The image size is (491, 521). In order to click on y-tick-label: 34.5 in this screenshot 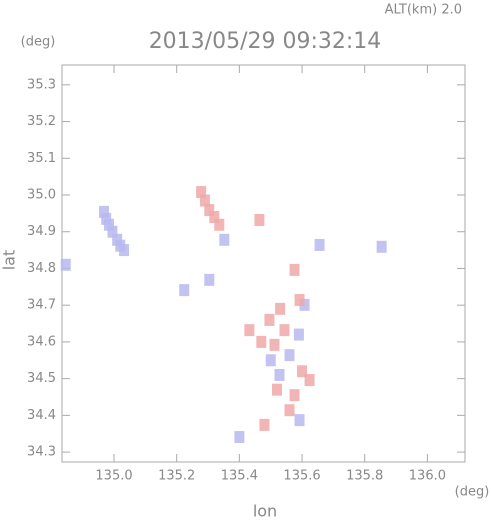, I will do `click(41, 378)`.